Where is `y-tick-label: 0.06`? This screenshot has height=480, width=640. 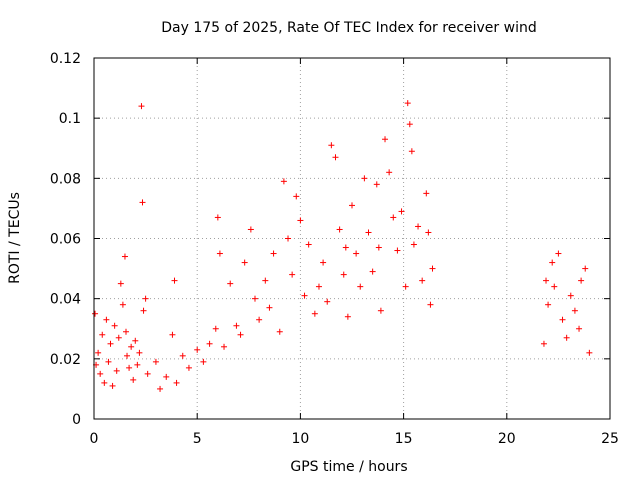 y-tick-label: 0.06 is located at coordinates (65, 240).